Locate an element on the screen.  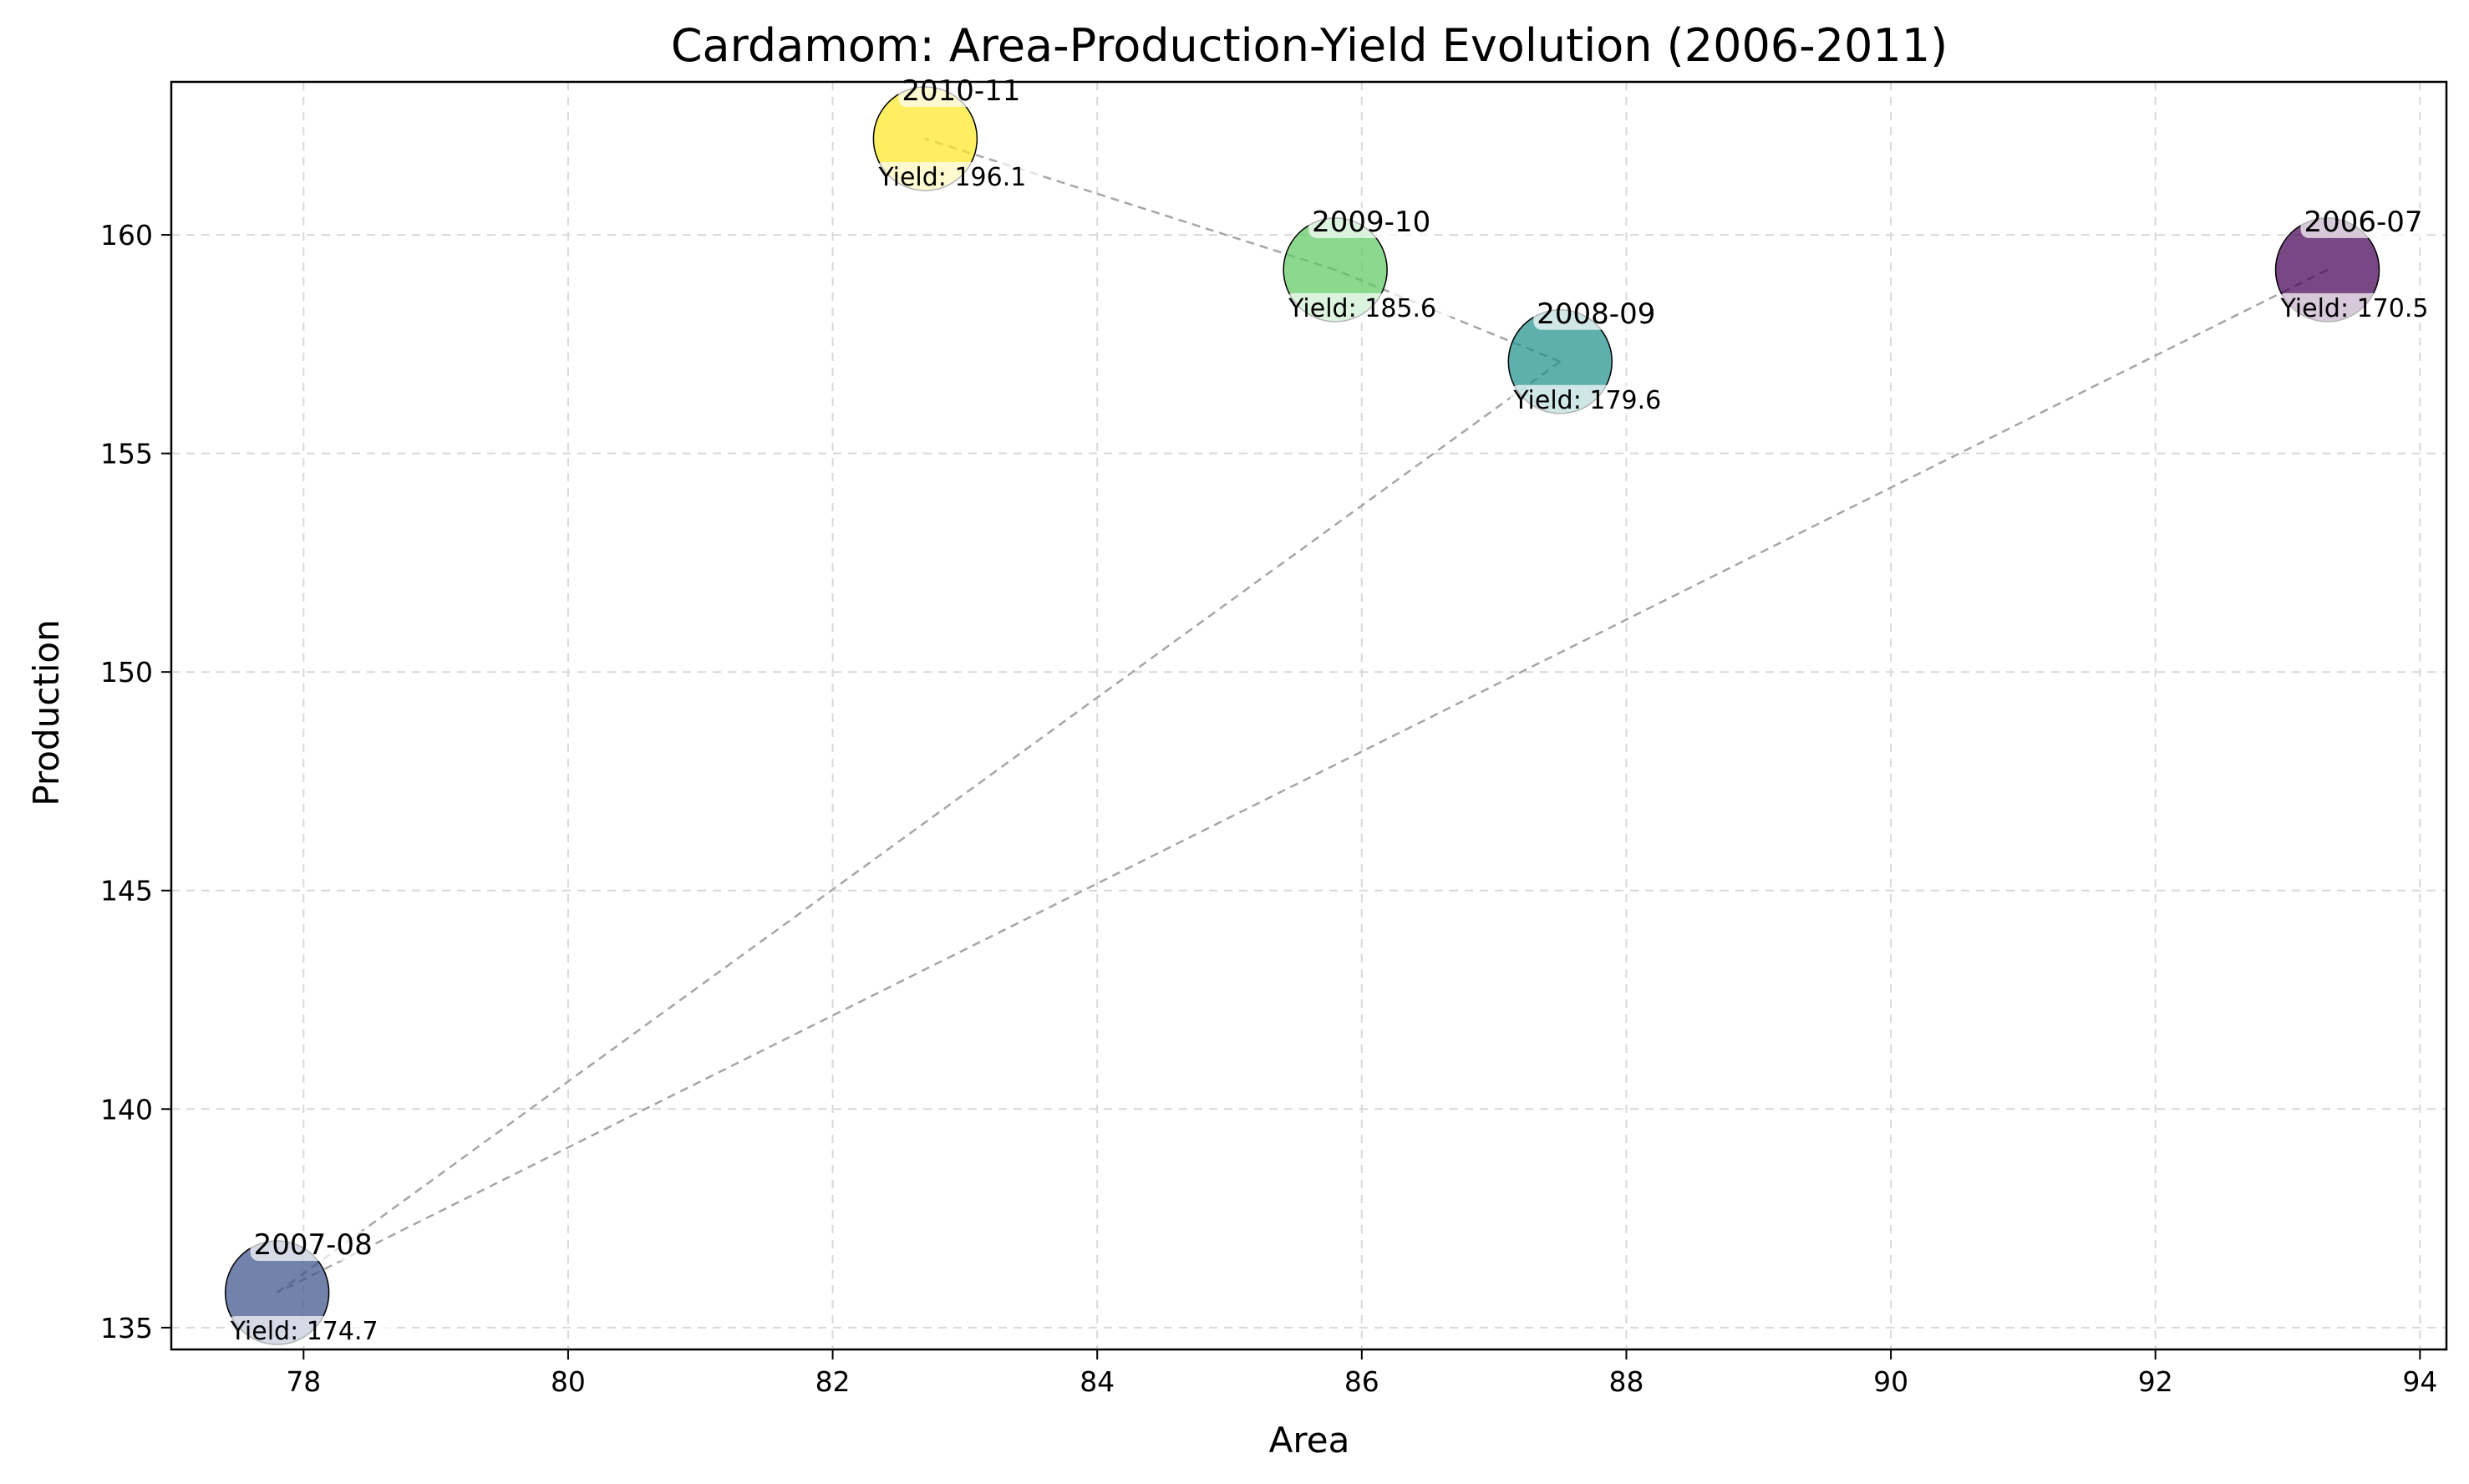
x-tick-label: 86 is located at coordinates (1362, 1381).